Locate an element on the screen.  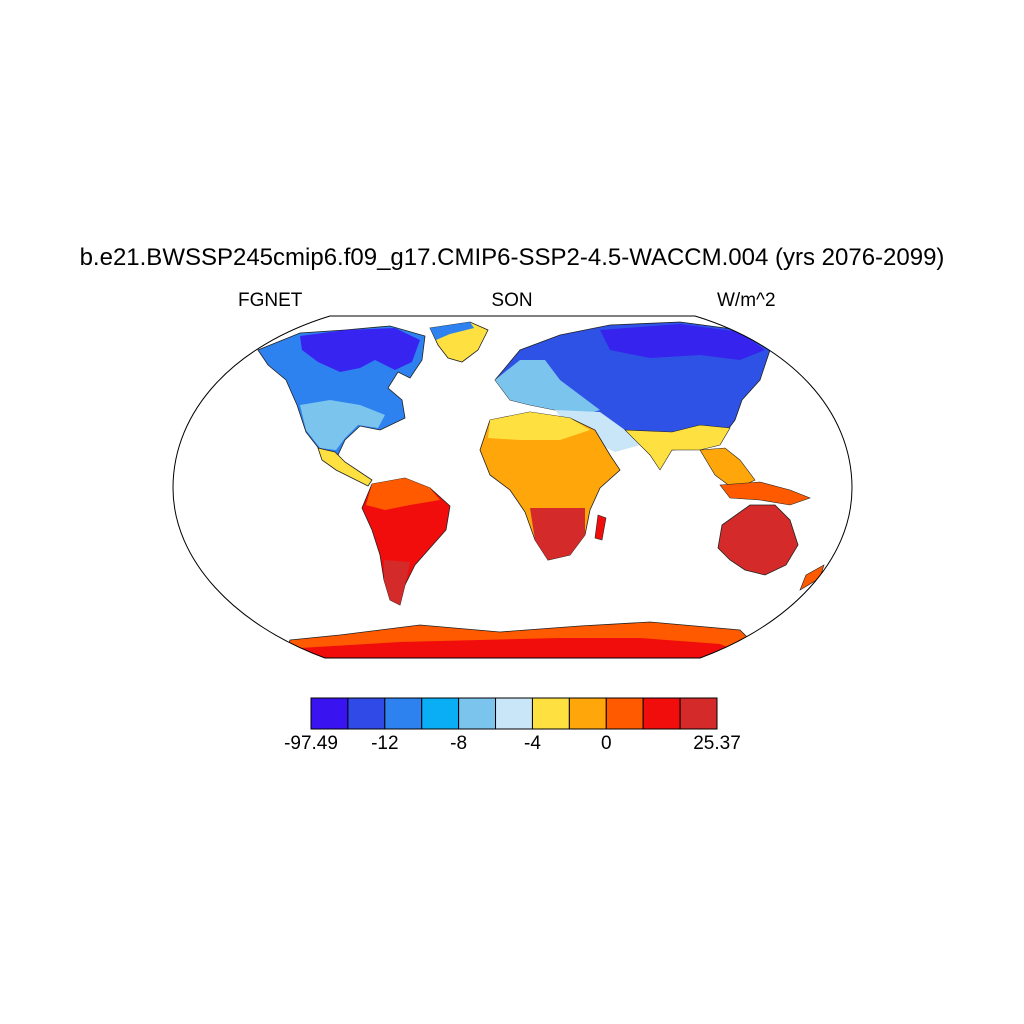
south-america-north is located at coordinates (403, 494).